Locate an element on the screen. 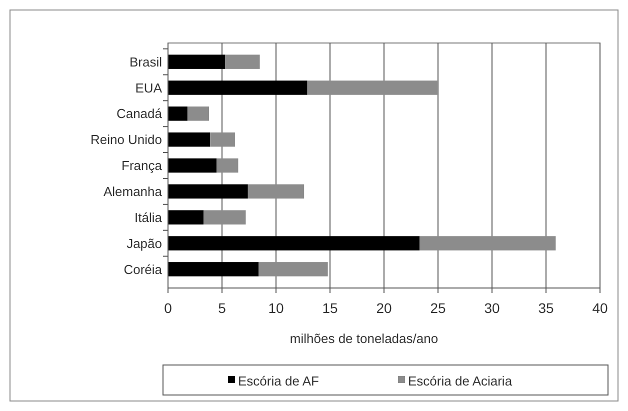 Image resolution: width=628 pixels, height=411 pixels. x-tick-label: 40 is located at coordinates (600, 308).